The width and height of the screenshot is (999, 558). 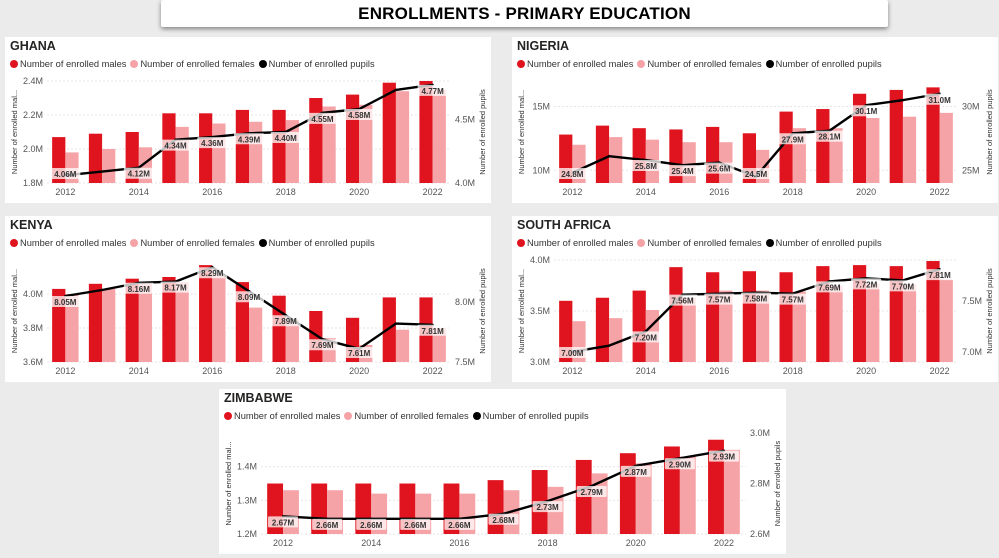 I want to click on data-label: 4.58M, so click(x=359, y=115).